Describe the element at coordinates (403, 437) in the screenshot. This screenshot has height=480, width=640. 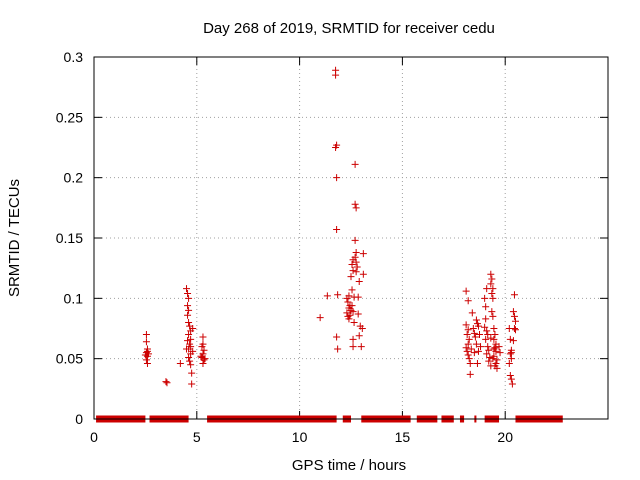
I see `x-tick-label: 15` at that location.